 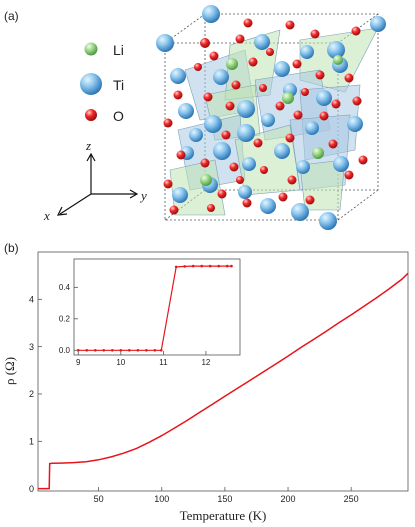 I want to click on main-y-axis-label: ρ (Ω), so click(x=9, y=371).